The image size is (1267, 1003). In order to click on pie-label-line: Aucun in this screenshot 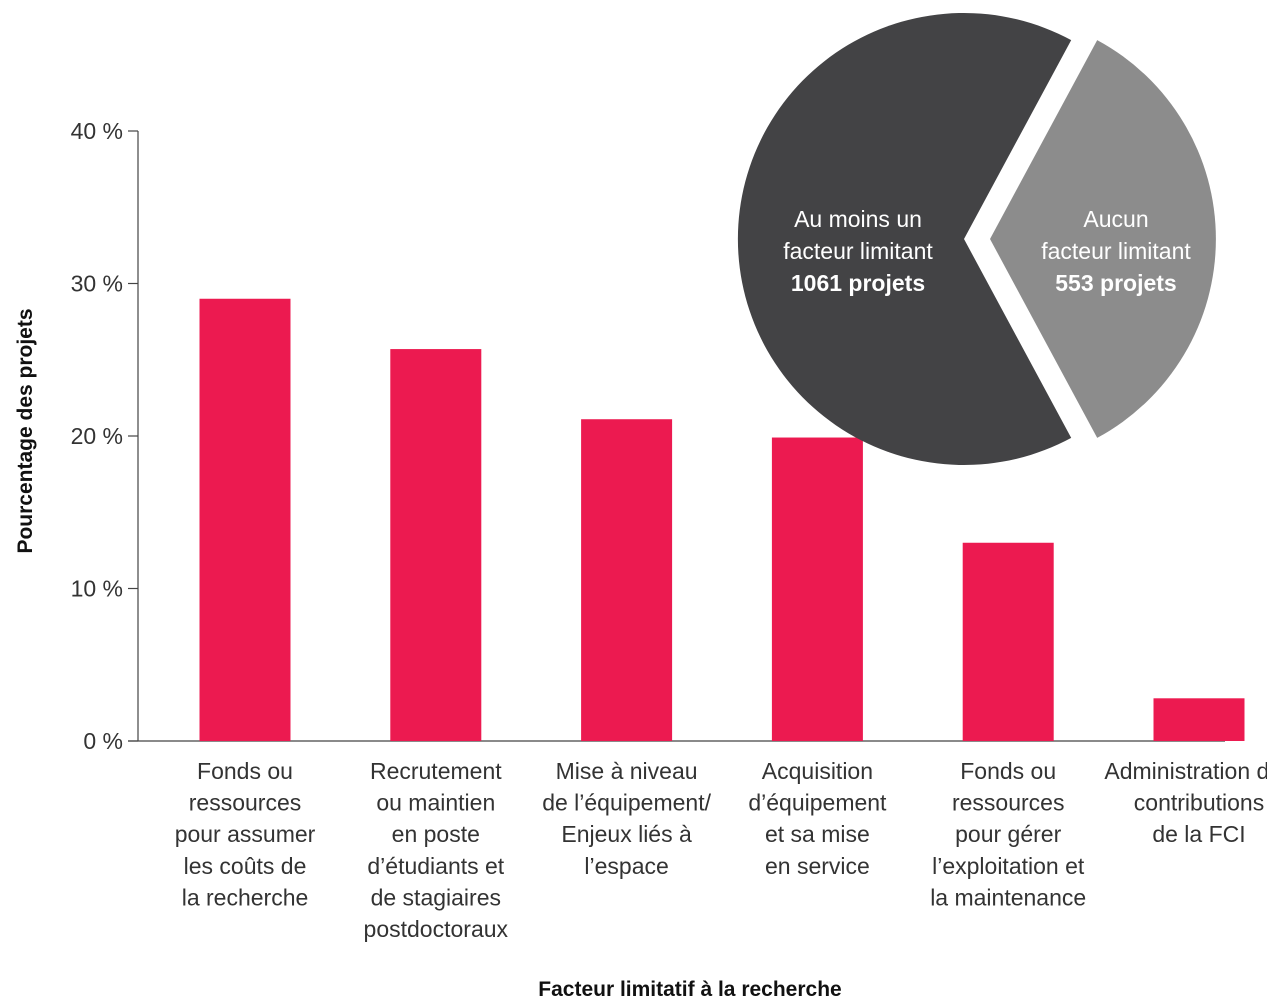, I will do `click(1115, 219)`.